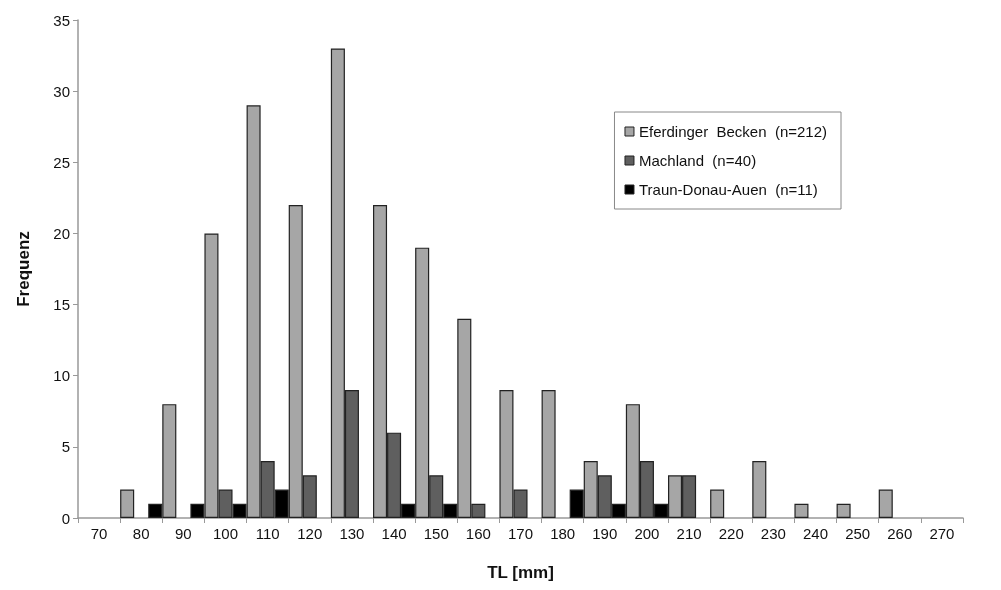 The height and width of the screenshot is (590, 1001). Describe the element at coordinates (183, 533) in the screenshot. I see `x-tick-label: 90` at that location.